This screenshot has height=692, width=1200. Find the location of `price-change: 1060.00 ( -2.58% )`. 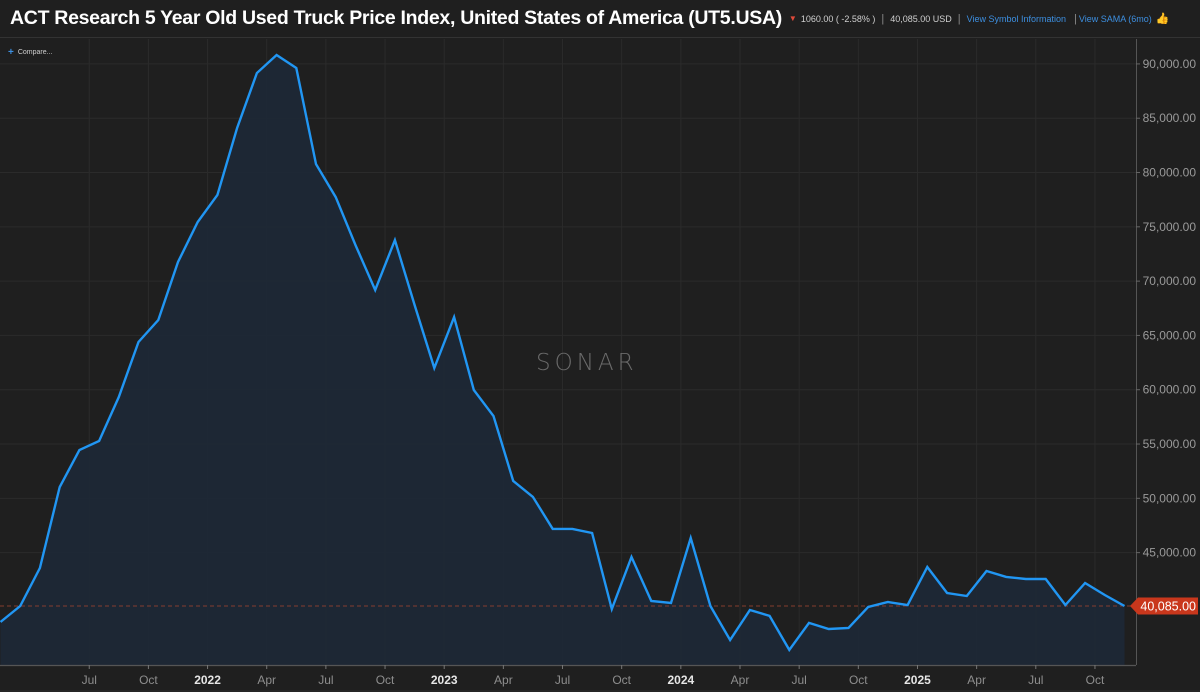

price-change: 1060.00 ( -2.58% ) is located at coordinates (838, 18).